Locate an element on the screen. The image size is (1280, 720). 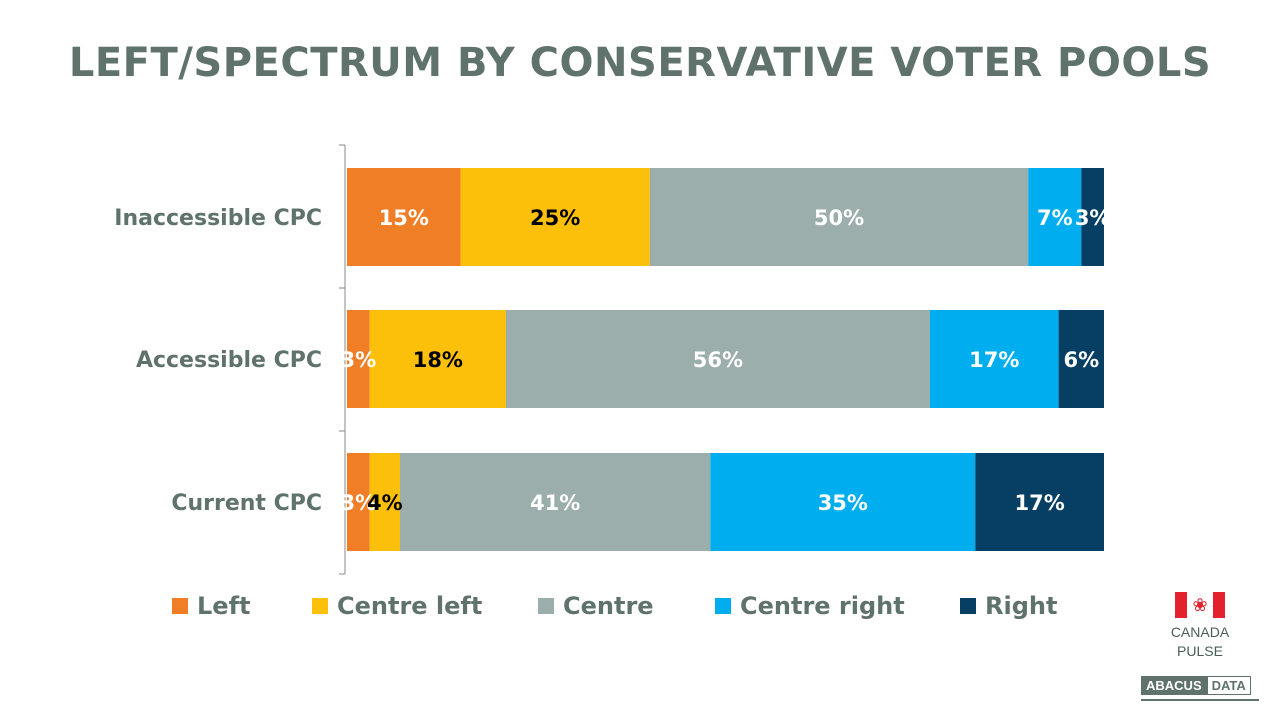
data-label: 41% is located at coordinates (555, 503).